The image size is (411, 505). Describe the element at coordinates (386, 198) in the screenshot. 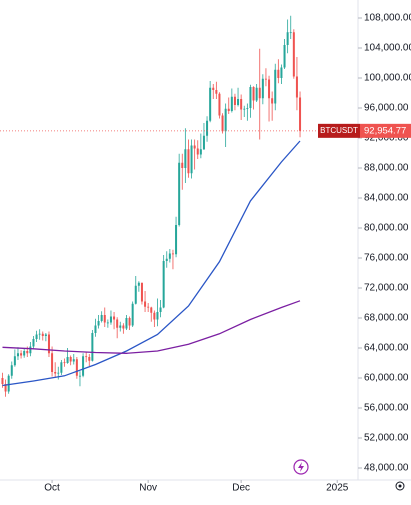

I see `y-tick-label: 84,000.00` at that location.